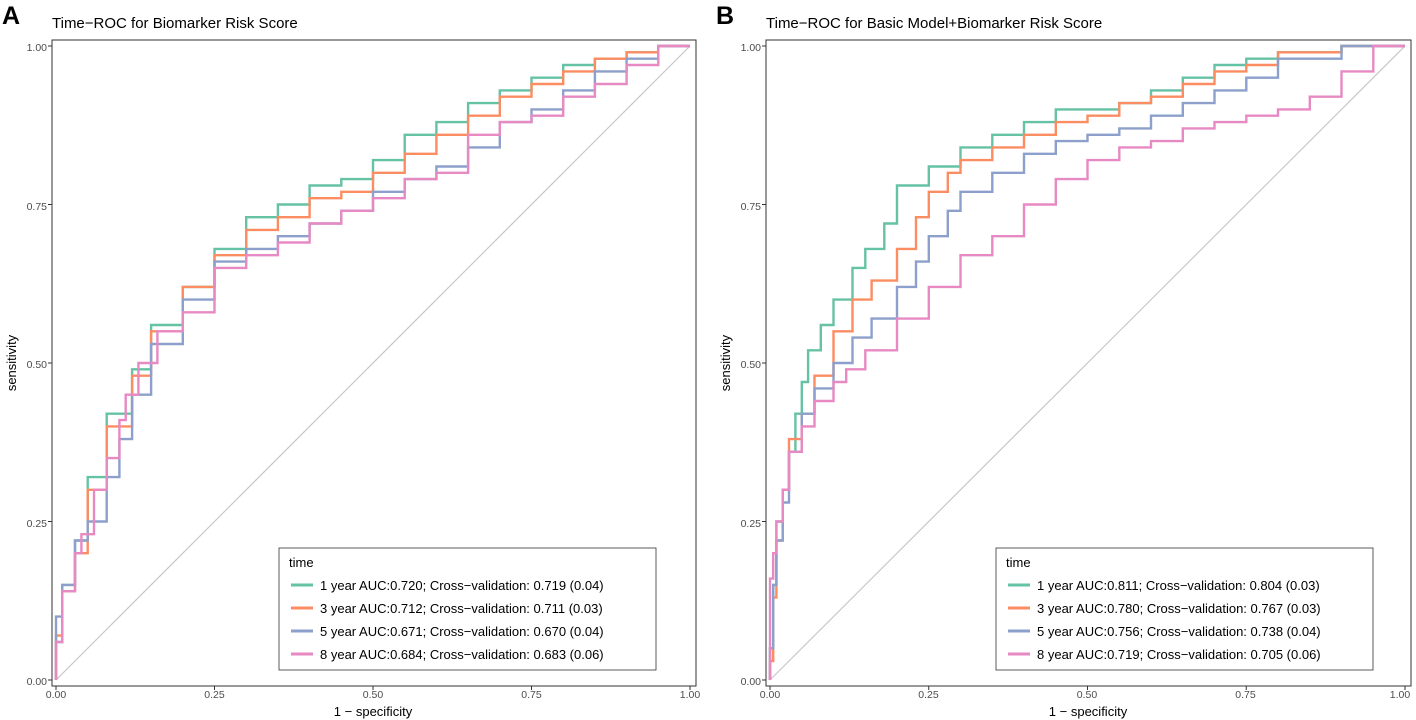 This screenshot has height=720, width=1416. I want to click on panel-b-legend-box, so click(1184, 609).